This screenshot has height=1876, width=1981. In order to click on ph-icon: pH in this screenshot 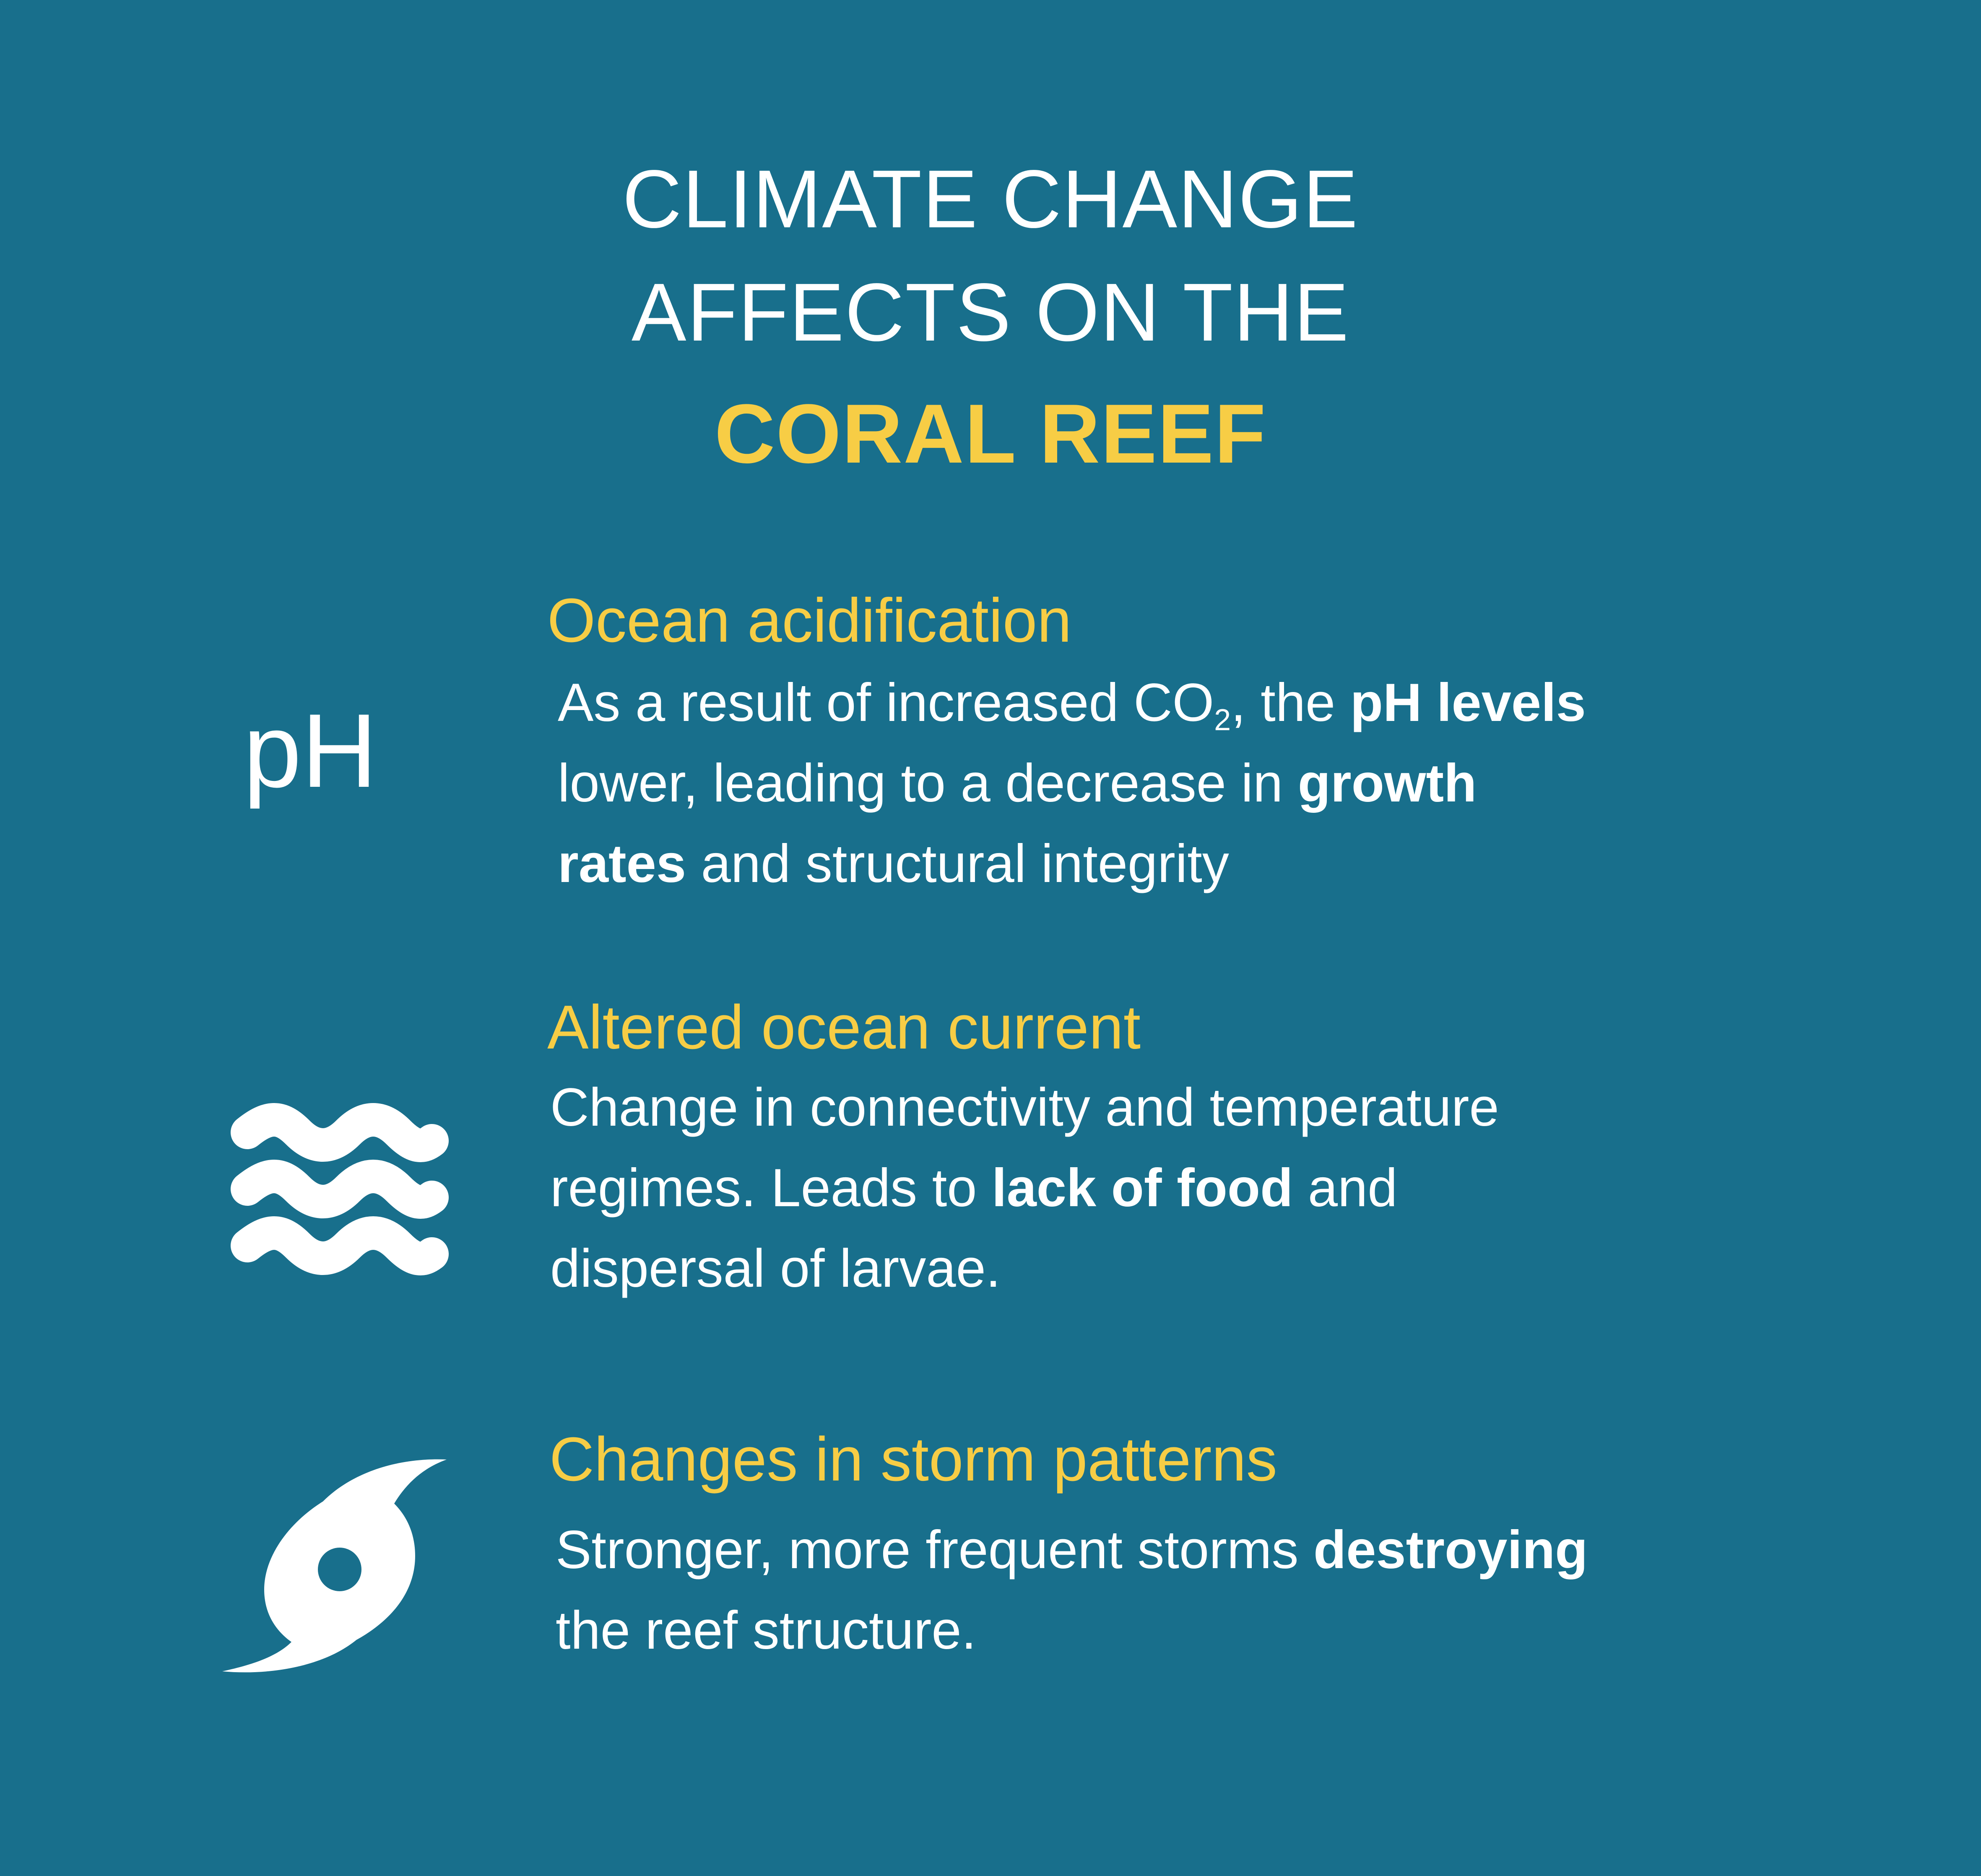, I will do `click(310, 750)`.